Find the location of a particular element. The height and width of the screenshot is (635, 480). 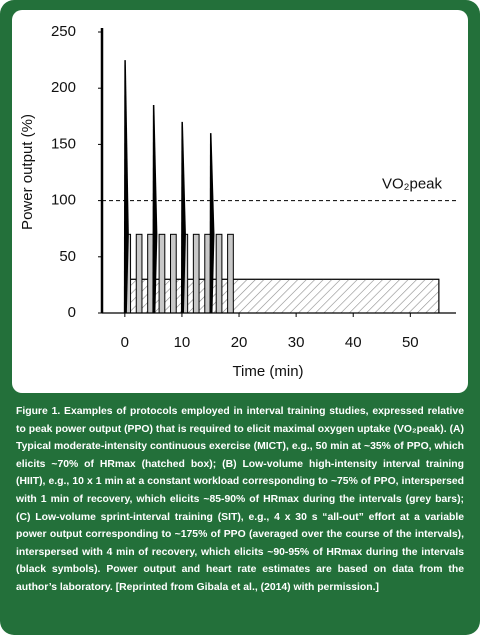

x-tick-label: 20 is located at coordinates (239, 342).